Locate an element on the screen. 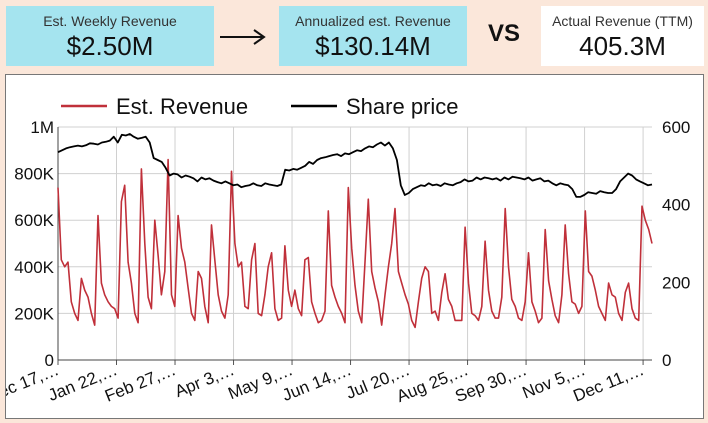 Image resolution: width=708 pixels, height=423 pixels. kpi-annualized-label: Annualized est. Revenue is located at coordinates (373, 21).